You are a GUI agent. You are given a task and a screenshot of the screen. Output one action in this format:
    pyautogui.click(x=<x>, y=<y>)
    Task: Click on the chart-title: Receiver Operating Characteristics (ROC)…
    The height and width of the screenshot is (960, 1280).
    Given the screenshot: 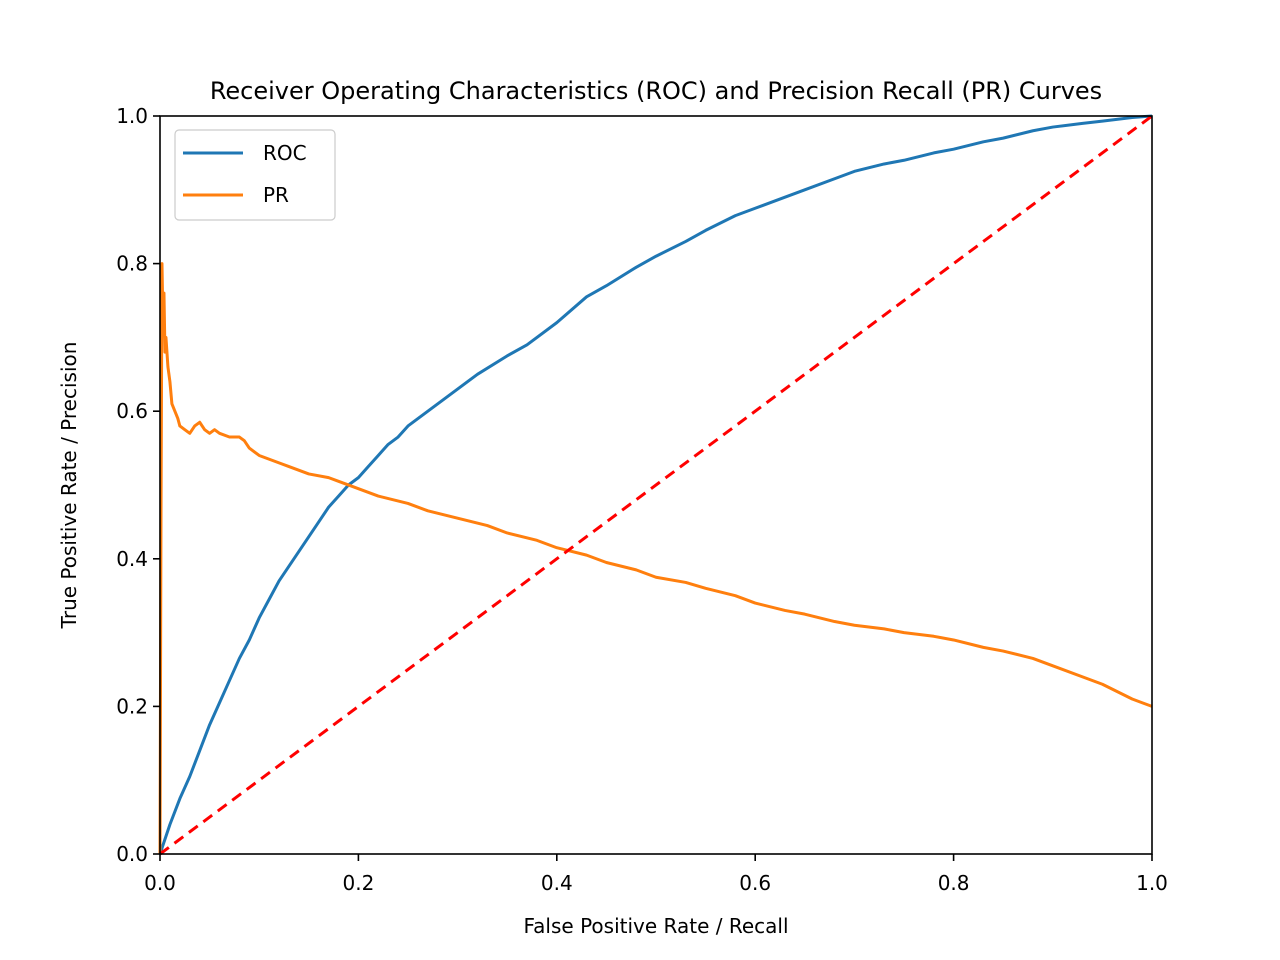 What is the action you would take?
    pyautogui.click(x=656, y=91)
    